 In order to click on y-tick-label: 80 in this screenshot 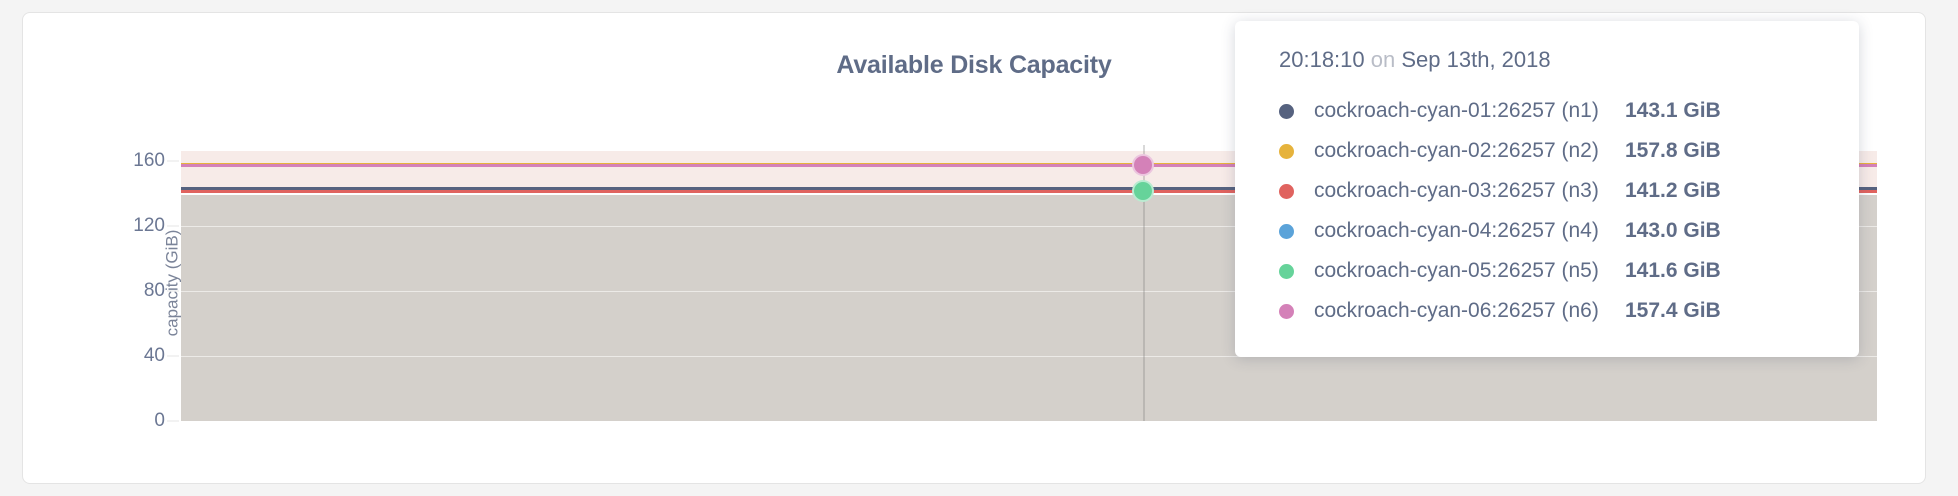, I will do `click(154, 291)`.